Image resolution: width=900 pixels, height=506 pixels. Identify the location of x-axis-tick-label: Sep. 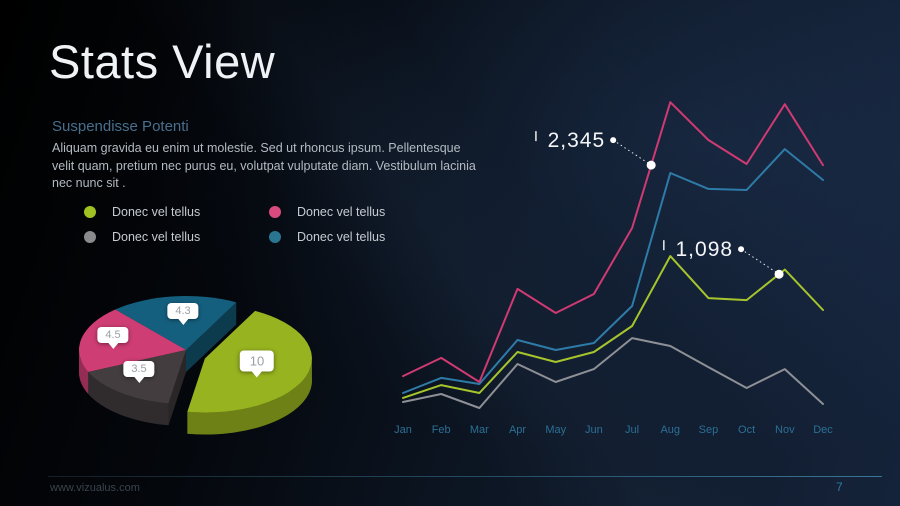
(709, 430).